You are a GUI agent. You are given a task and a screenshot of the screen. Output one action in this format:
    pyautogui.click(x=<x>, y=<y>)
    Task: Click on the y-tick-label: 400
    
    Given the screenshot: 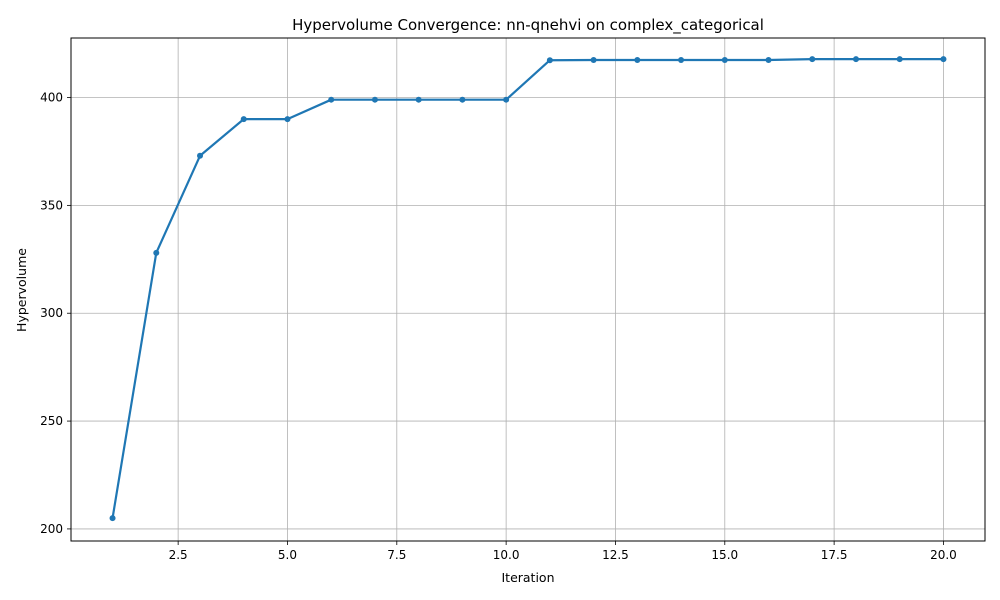 What is the action you would take?
    pyautogui.click(x=51, y=98)
    